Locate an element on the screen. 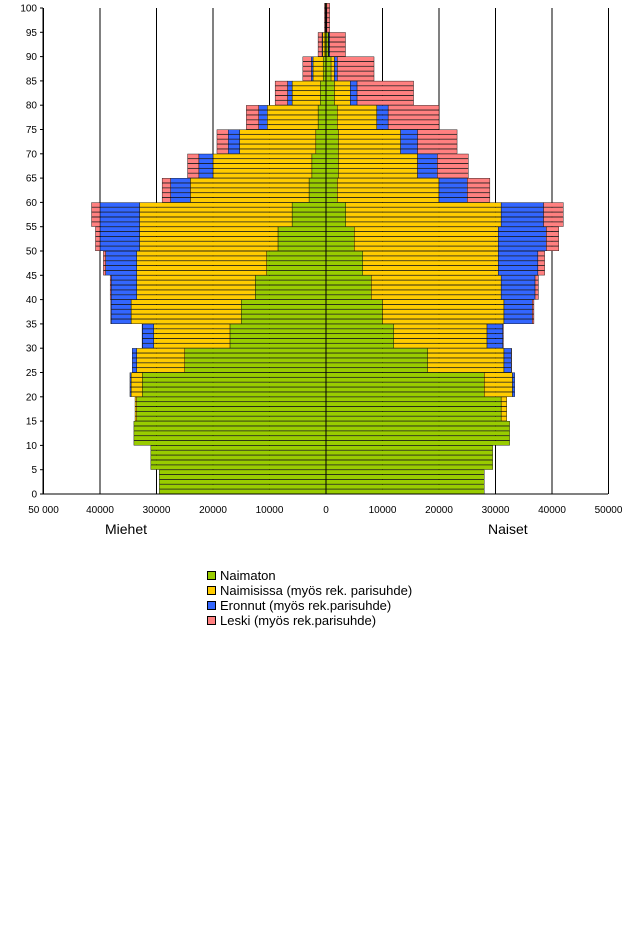 The width and height of the screenshot is (641, 932). x-tick-label: 40000 is located at coordinates (552, 510).